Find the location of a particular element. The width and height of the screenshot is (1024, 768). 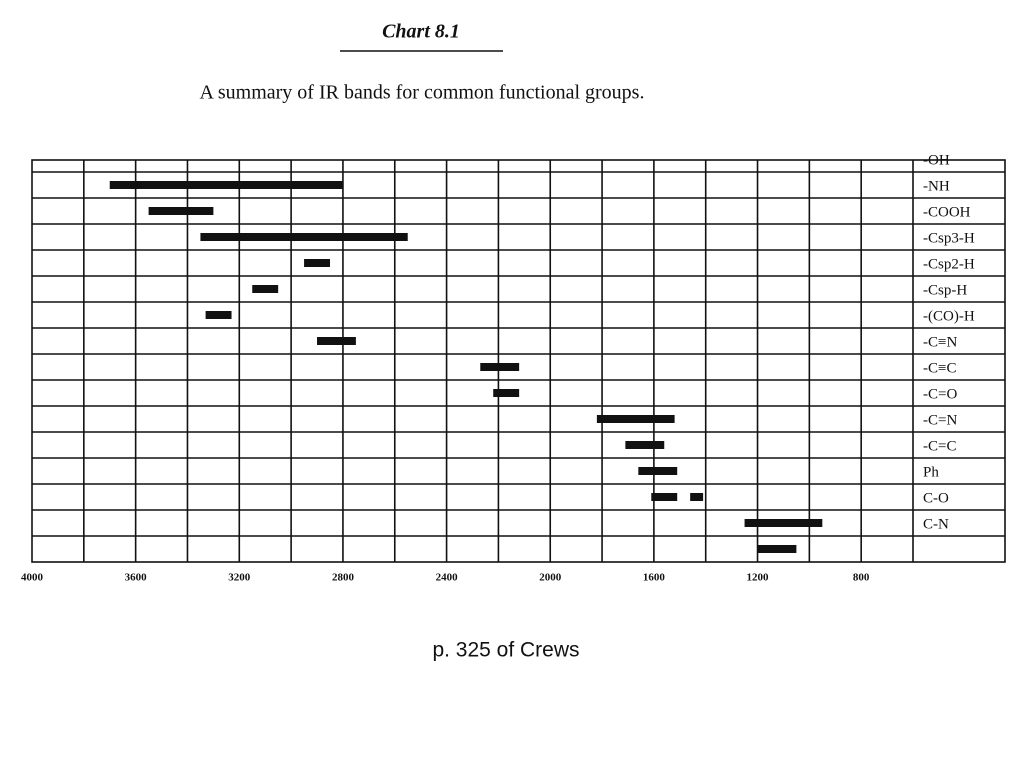

row-label: -Csp-H is located at coordinates (945, 290).